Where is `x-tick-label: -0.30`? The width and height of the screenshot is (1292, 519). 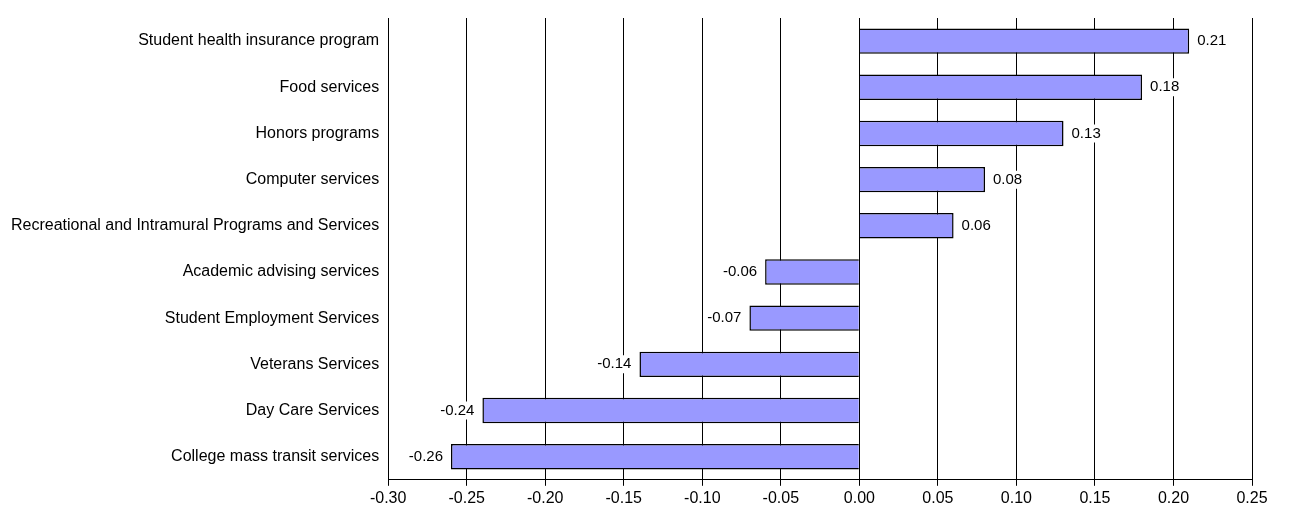 x-tick-label: -0.30 is located at coordinates (388, 497).